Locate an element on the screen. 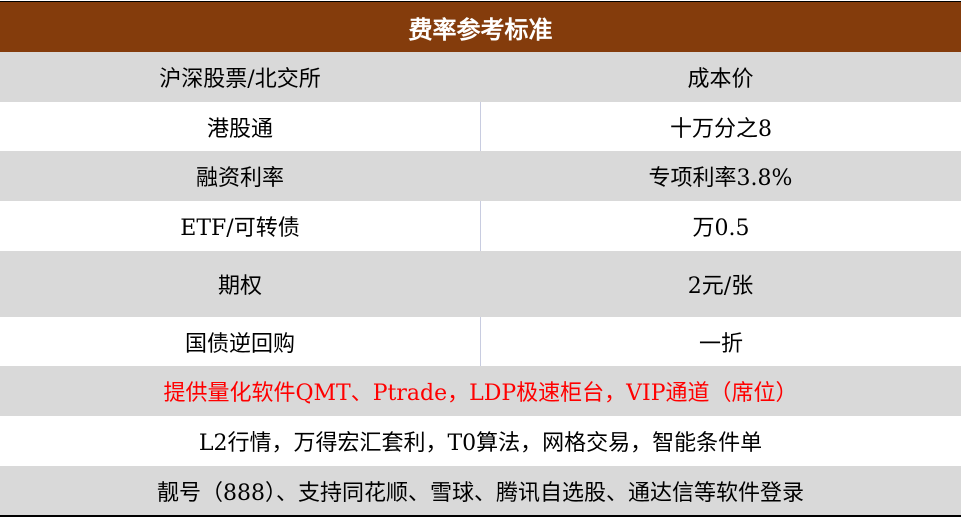 The width and height of the screenshot is (961, 517). row-value: 专项利率3.8% is located at coordinates (720, 178).